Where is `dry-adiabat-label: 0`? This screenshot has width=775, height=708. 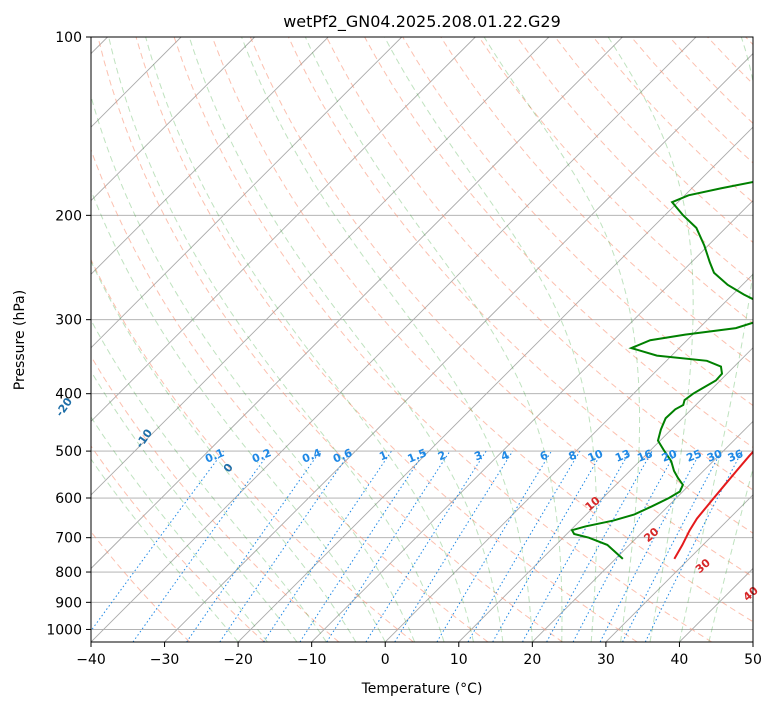
dry-adiabat-label: 0 is located at coordinates (228, 468).